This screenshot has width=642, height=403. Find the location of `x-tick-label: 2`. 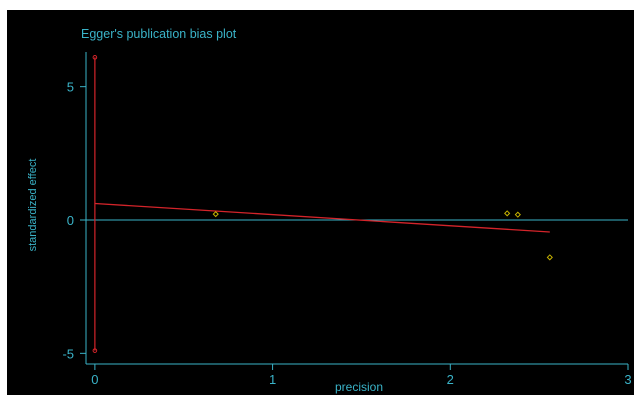

x-tick-label: 2 is located at coordinates (450, 379).